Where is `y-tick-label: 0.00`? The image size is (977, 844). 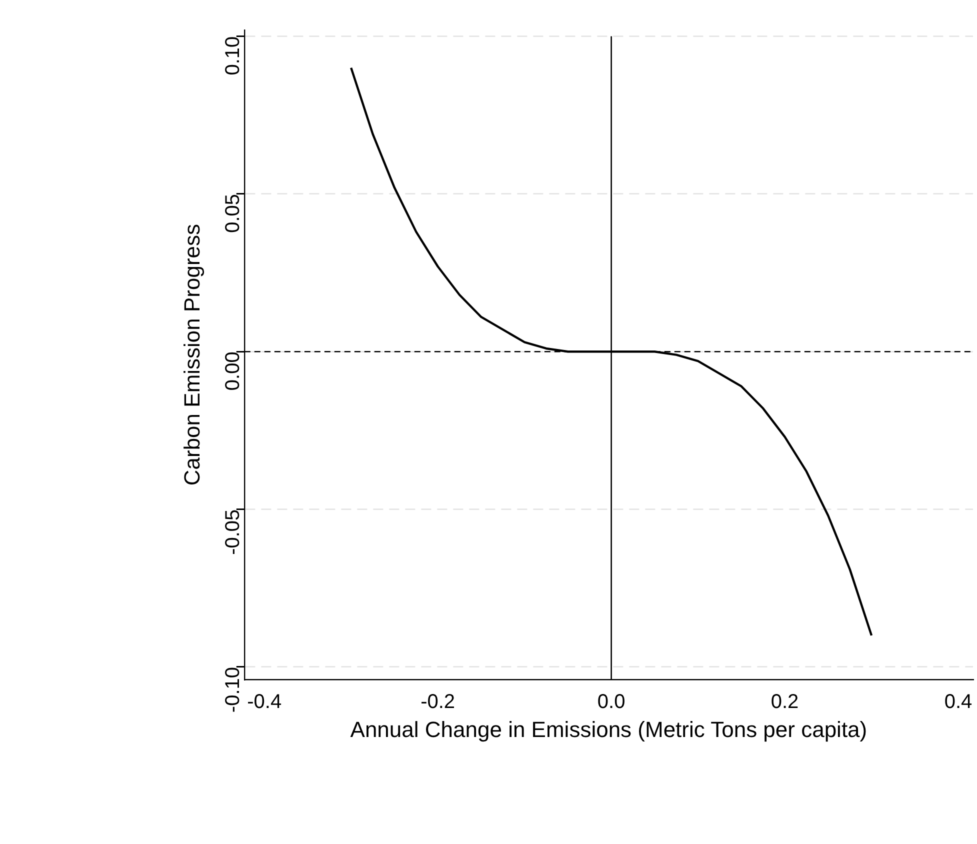 y-tick-label: 0.00 is located at coordinates (233, 371).